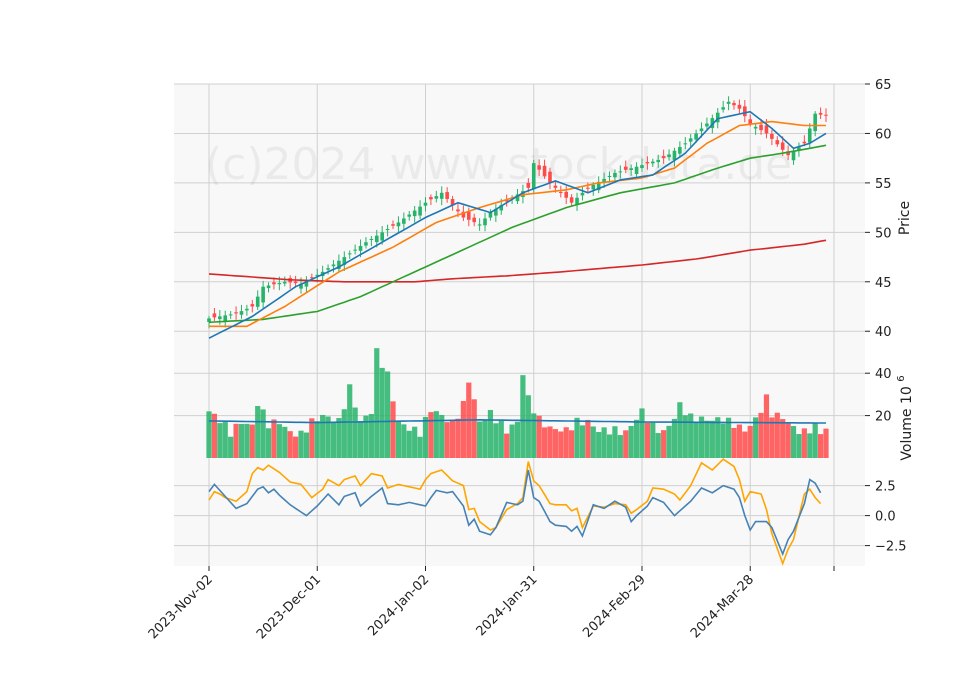 This screenshot has width=960, height=690. What do you see at coordinates (289, 607) in the screenshot?
I see `date-tick-label: 2023-Dec-01` at bounding box center [289, 607].